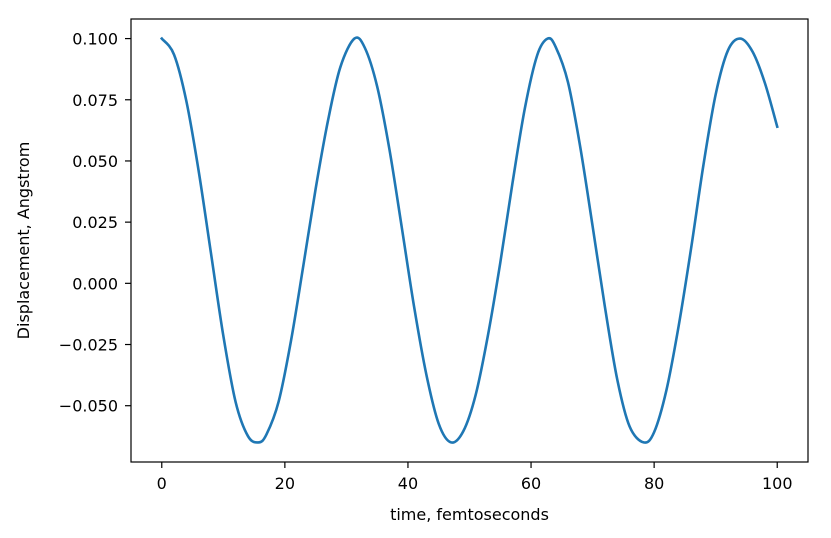  I want to click on y-axis-label: Displacement, Angstrom, so click(23, 241).